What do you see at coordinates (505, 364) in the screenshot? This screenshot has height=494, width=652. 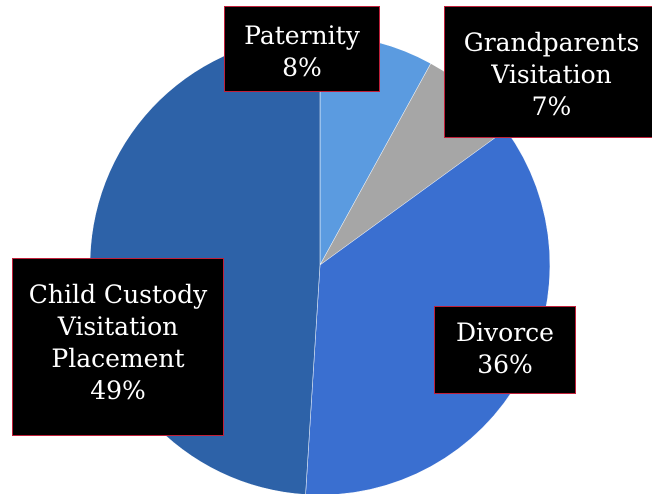 I see `slice-label-line: 36%` at bounding box center [505, 364].